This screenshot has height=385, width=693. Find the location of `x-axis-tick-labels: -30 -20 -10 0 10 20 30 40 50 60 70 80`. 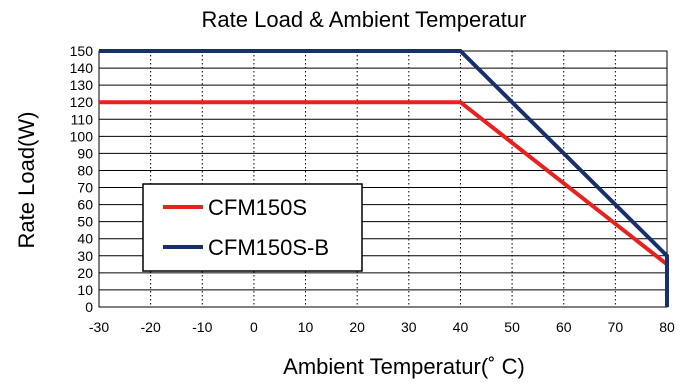

x-axis-tick-labels: -30 -20 -10 0 10 20 30 40 50 60 70 80 is located at coordinates (382, 327).